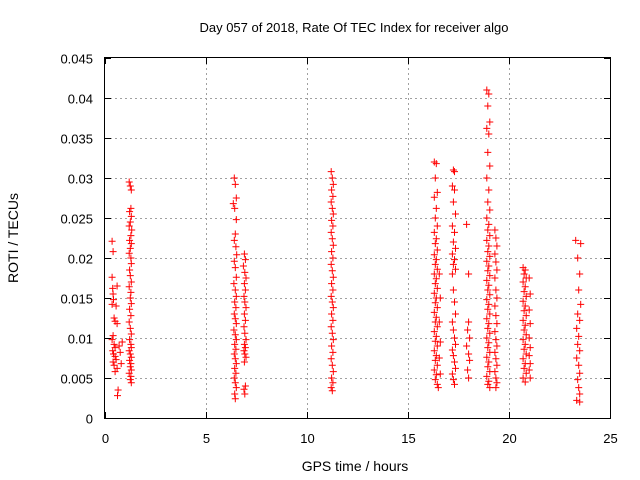 The image size is (640, 480). What do you see at coordinates (13, 238) in the screenshot?
I see `y-axis-label: ROTI / TECUs` at bounding box center [13, 238].